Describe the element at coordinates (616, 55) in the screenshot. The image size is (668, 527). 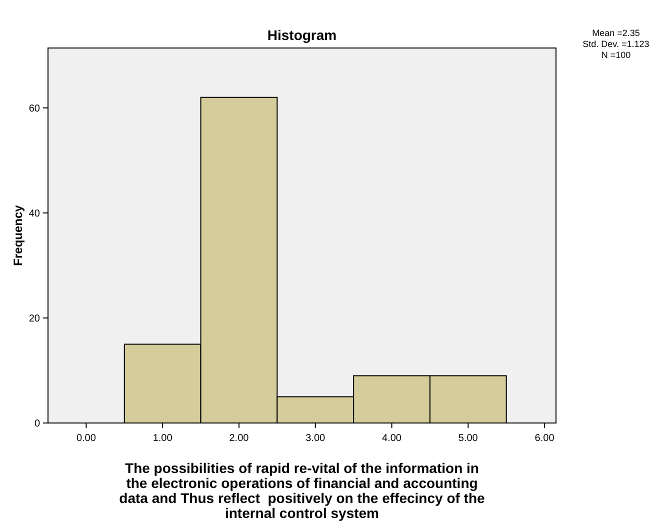
I see `text: N =100` at that location.